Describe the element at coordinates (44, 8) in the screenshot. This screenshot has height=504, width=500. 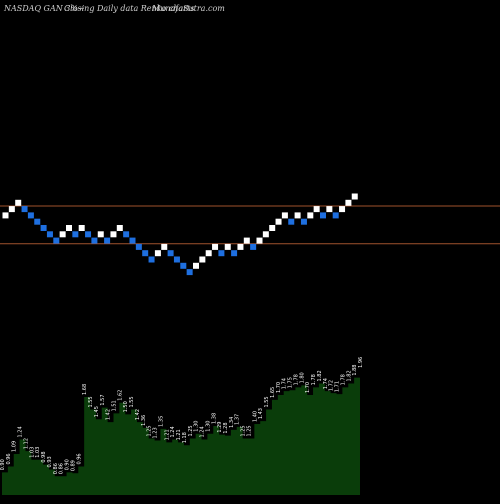
I see `chart-symbol-label: NASDAQ GAN 3%~` at that location.